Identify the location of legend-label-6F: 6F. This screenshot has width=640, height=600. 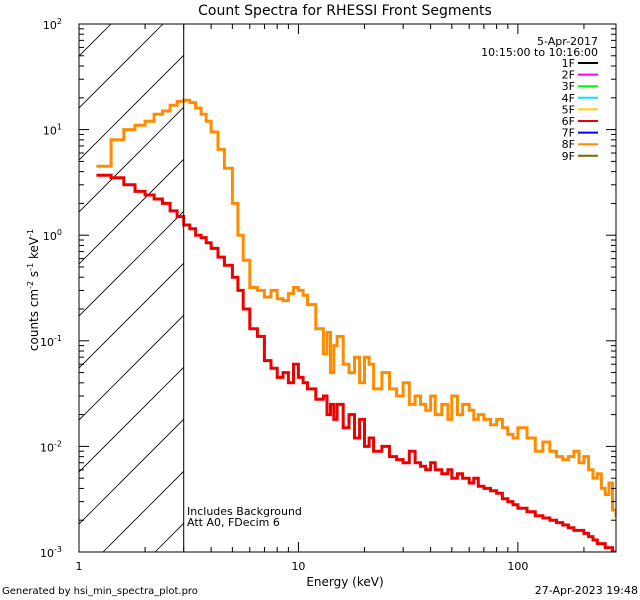
(568, 121).